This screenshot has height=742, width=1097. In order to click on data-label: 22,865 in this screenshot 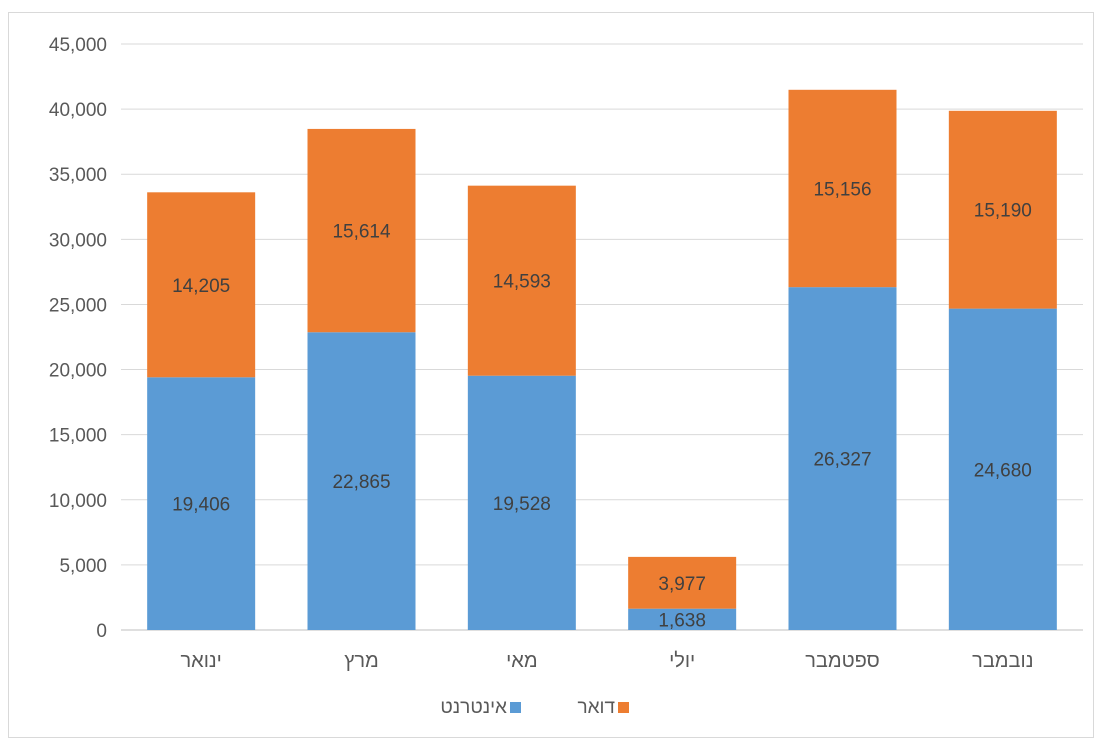, I will do `click(361, 482)`.